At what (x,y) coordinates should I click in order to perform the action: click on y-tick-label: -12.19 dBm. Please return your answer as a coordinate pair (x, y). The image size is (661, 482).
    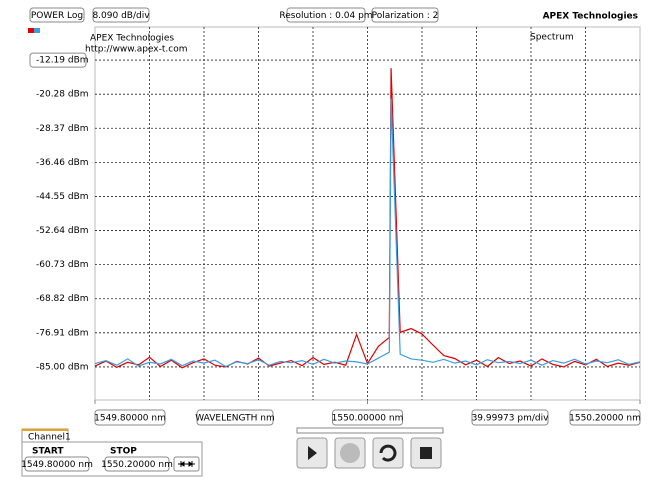
    Looking at the image, I should click on (62, 61).